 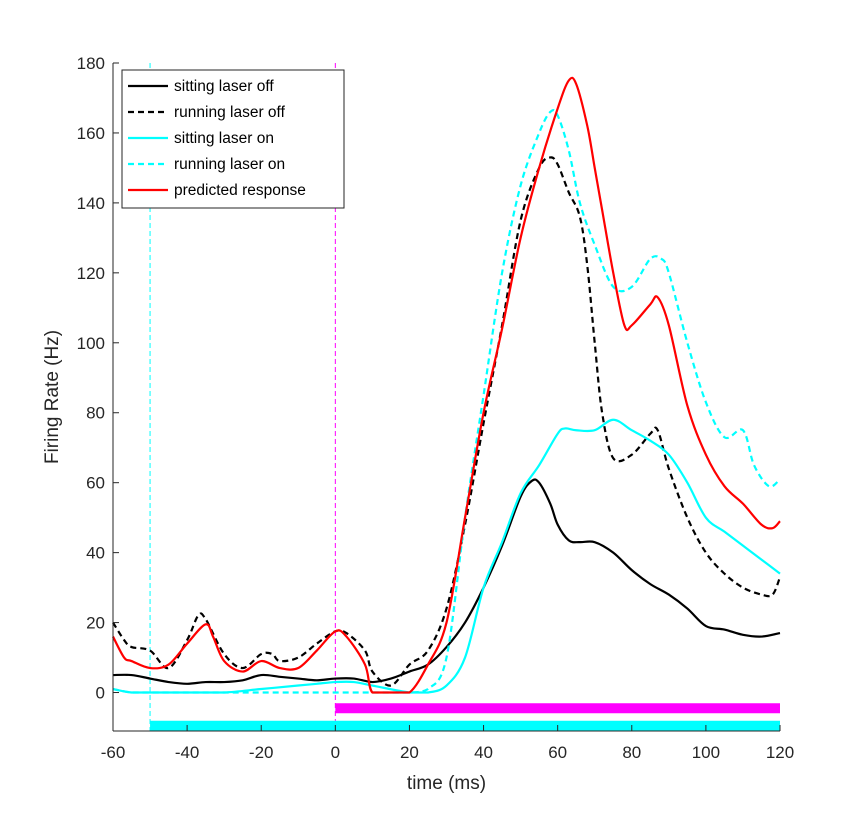 What do you see at coordinates (113, 752) in the screenshot?
I see `x-tick-label: -60` at bounding box center [113, 752].